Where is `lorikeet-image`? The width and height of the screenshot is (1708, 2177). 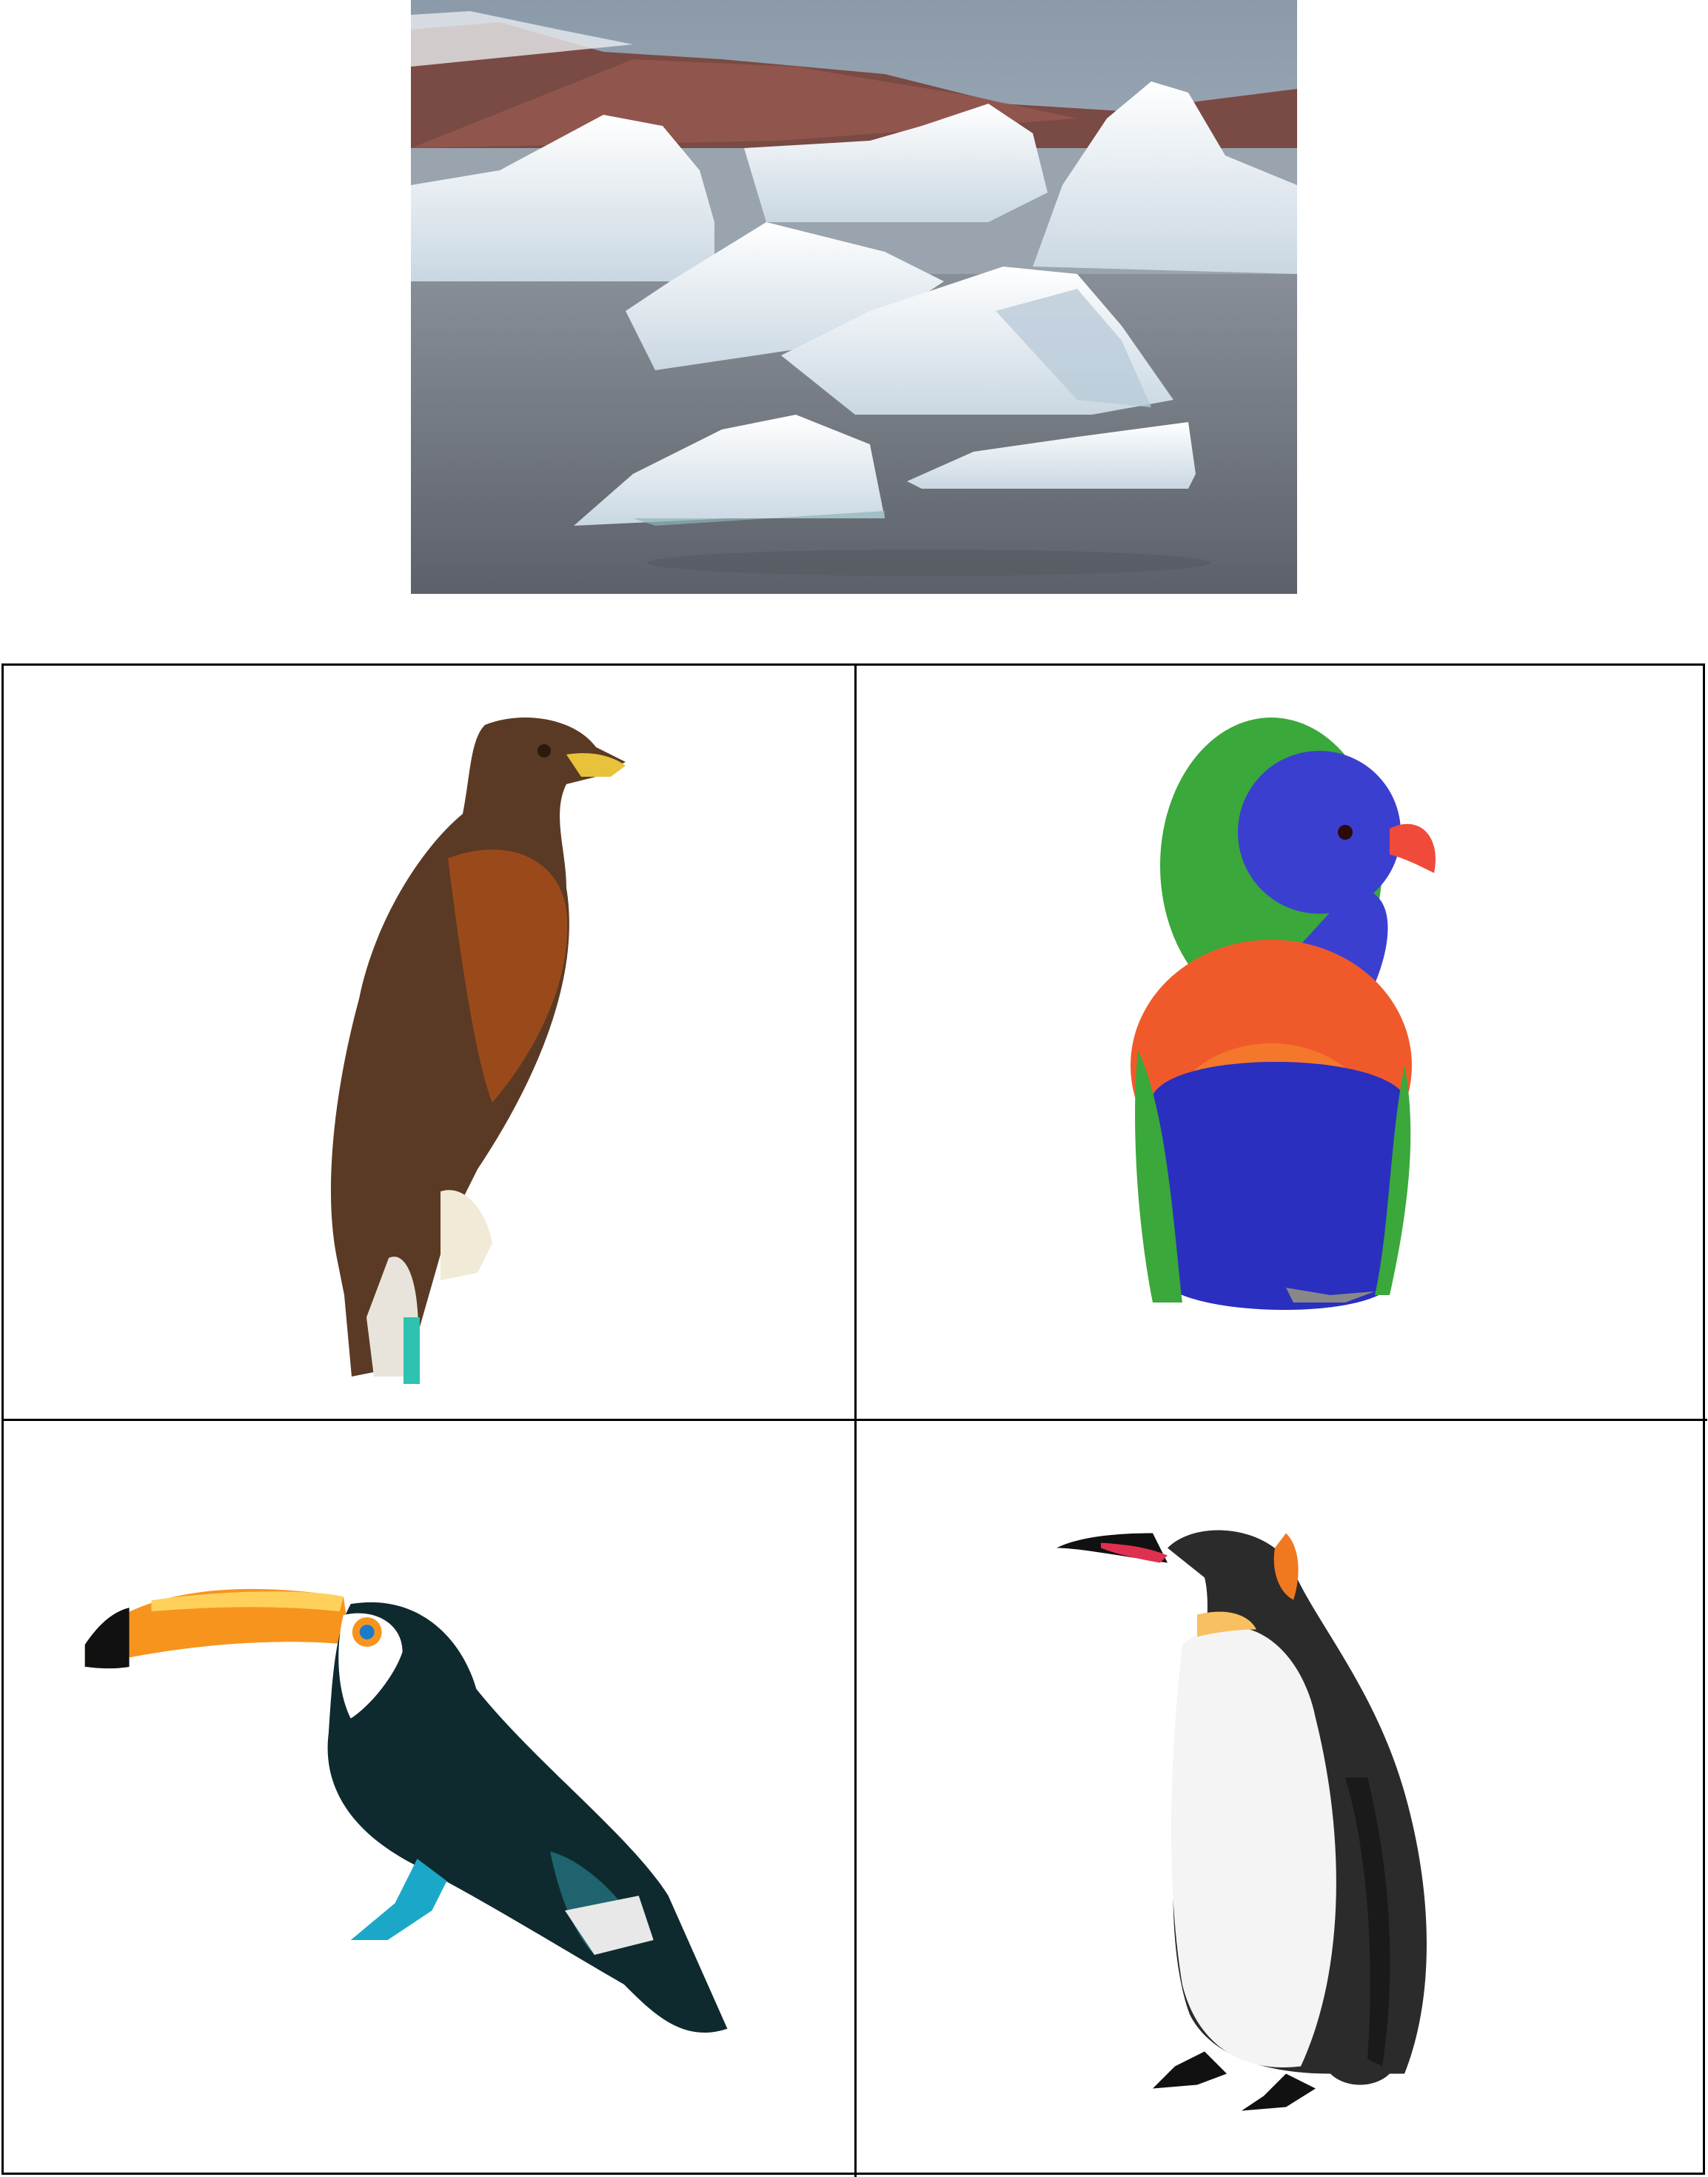
lorikeet-image is located at coordinates (1283, 1014).